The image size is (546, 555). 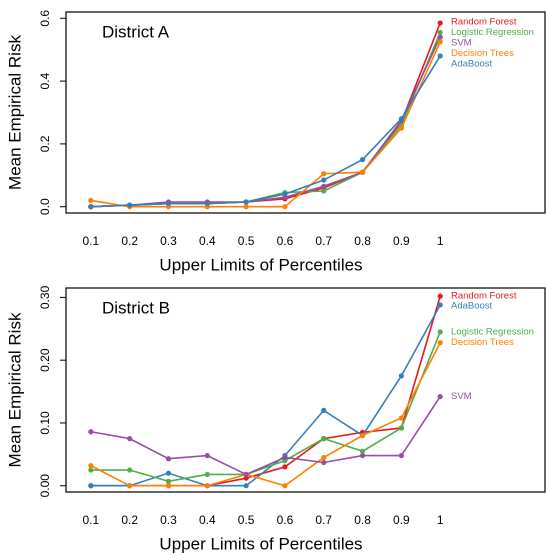 What do you see at coordinates (45, 360) in the screenshot?
I see `y-tick-label: 0.20` at bounding box center [45, 360].